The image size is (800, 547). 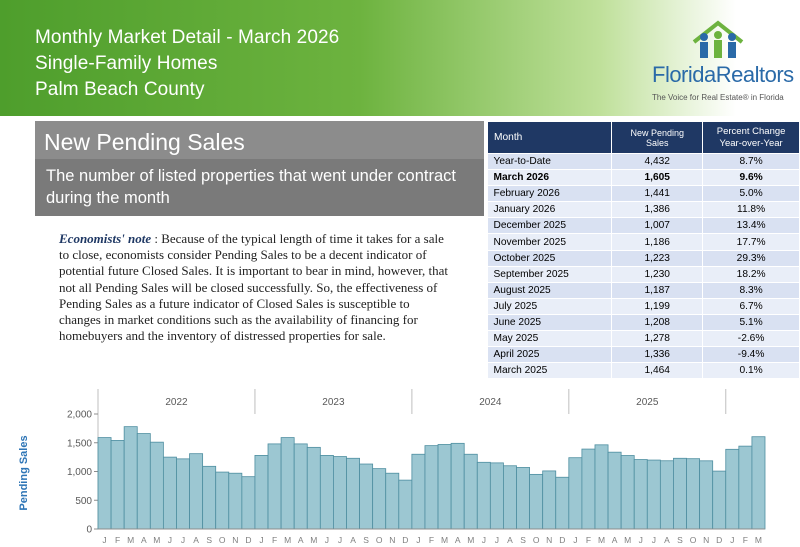 I want to click on table-row: Year-to-Date 4,432 8.7%, so click(x=643, y=162).